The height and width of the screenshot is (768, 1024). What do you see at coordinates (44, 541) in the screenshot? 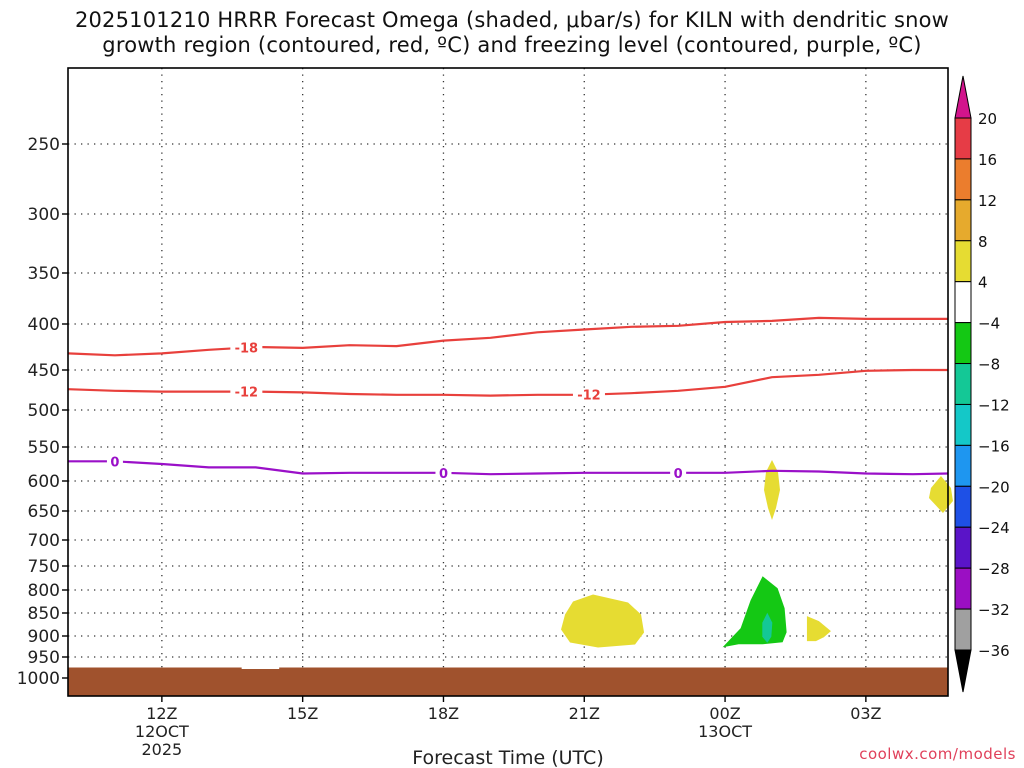
I see `y-tick-label: 700` at bounding box center [44, 541].